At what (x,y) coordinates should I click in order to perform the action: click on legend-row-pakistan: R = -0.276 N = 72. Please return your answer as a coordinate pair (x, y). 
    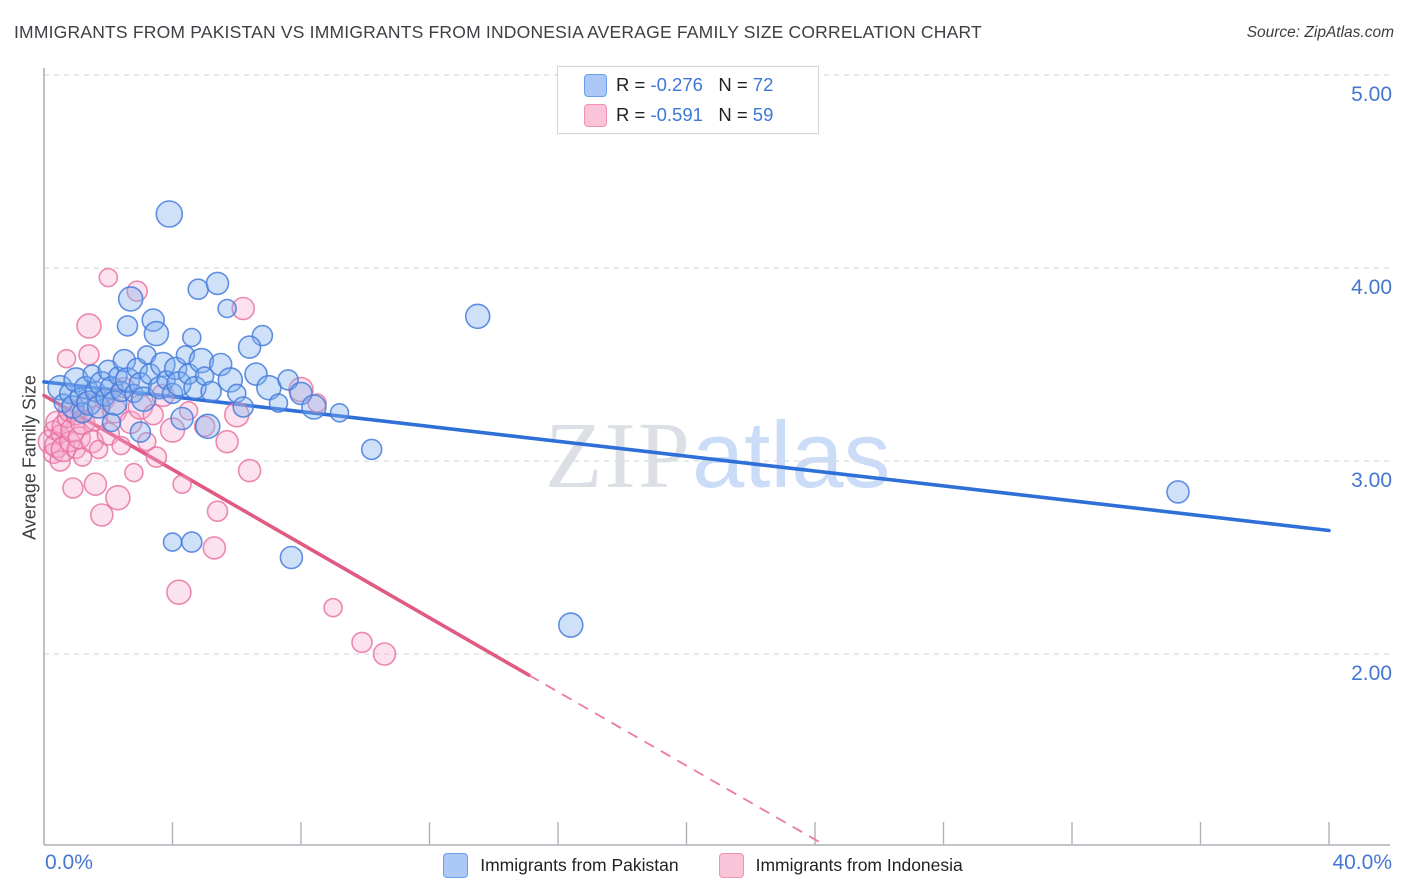
    Looking at the image, I should click on (701, 85).